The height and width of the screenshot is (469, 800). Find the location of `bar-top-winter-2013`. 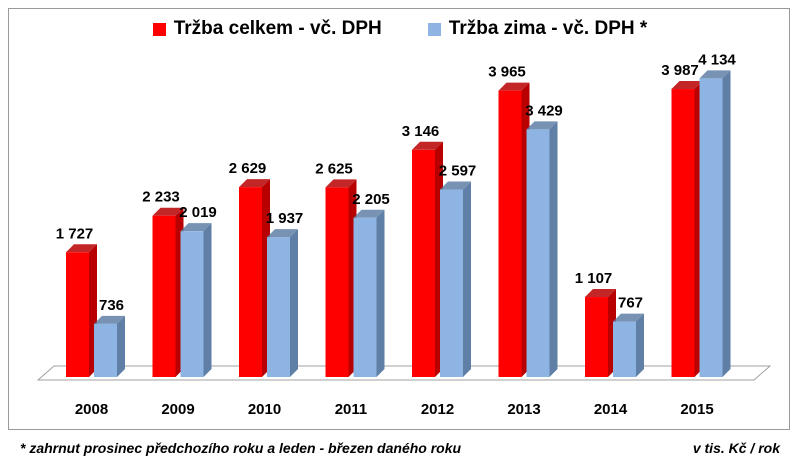

bar-top-winter-2013 is located at coordinates (542, 125).